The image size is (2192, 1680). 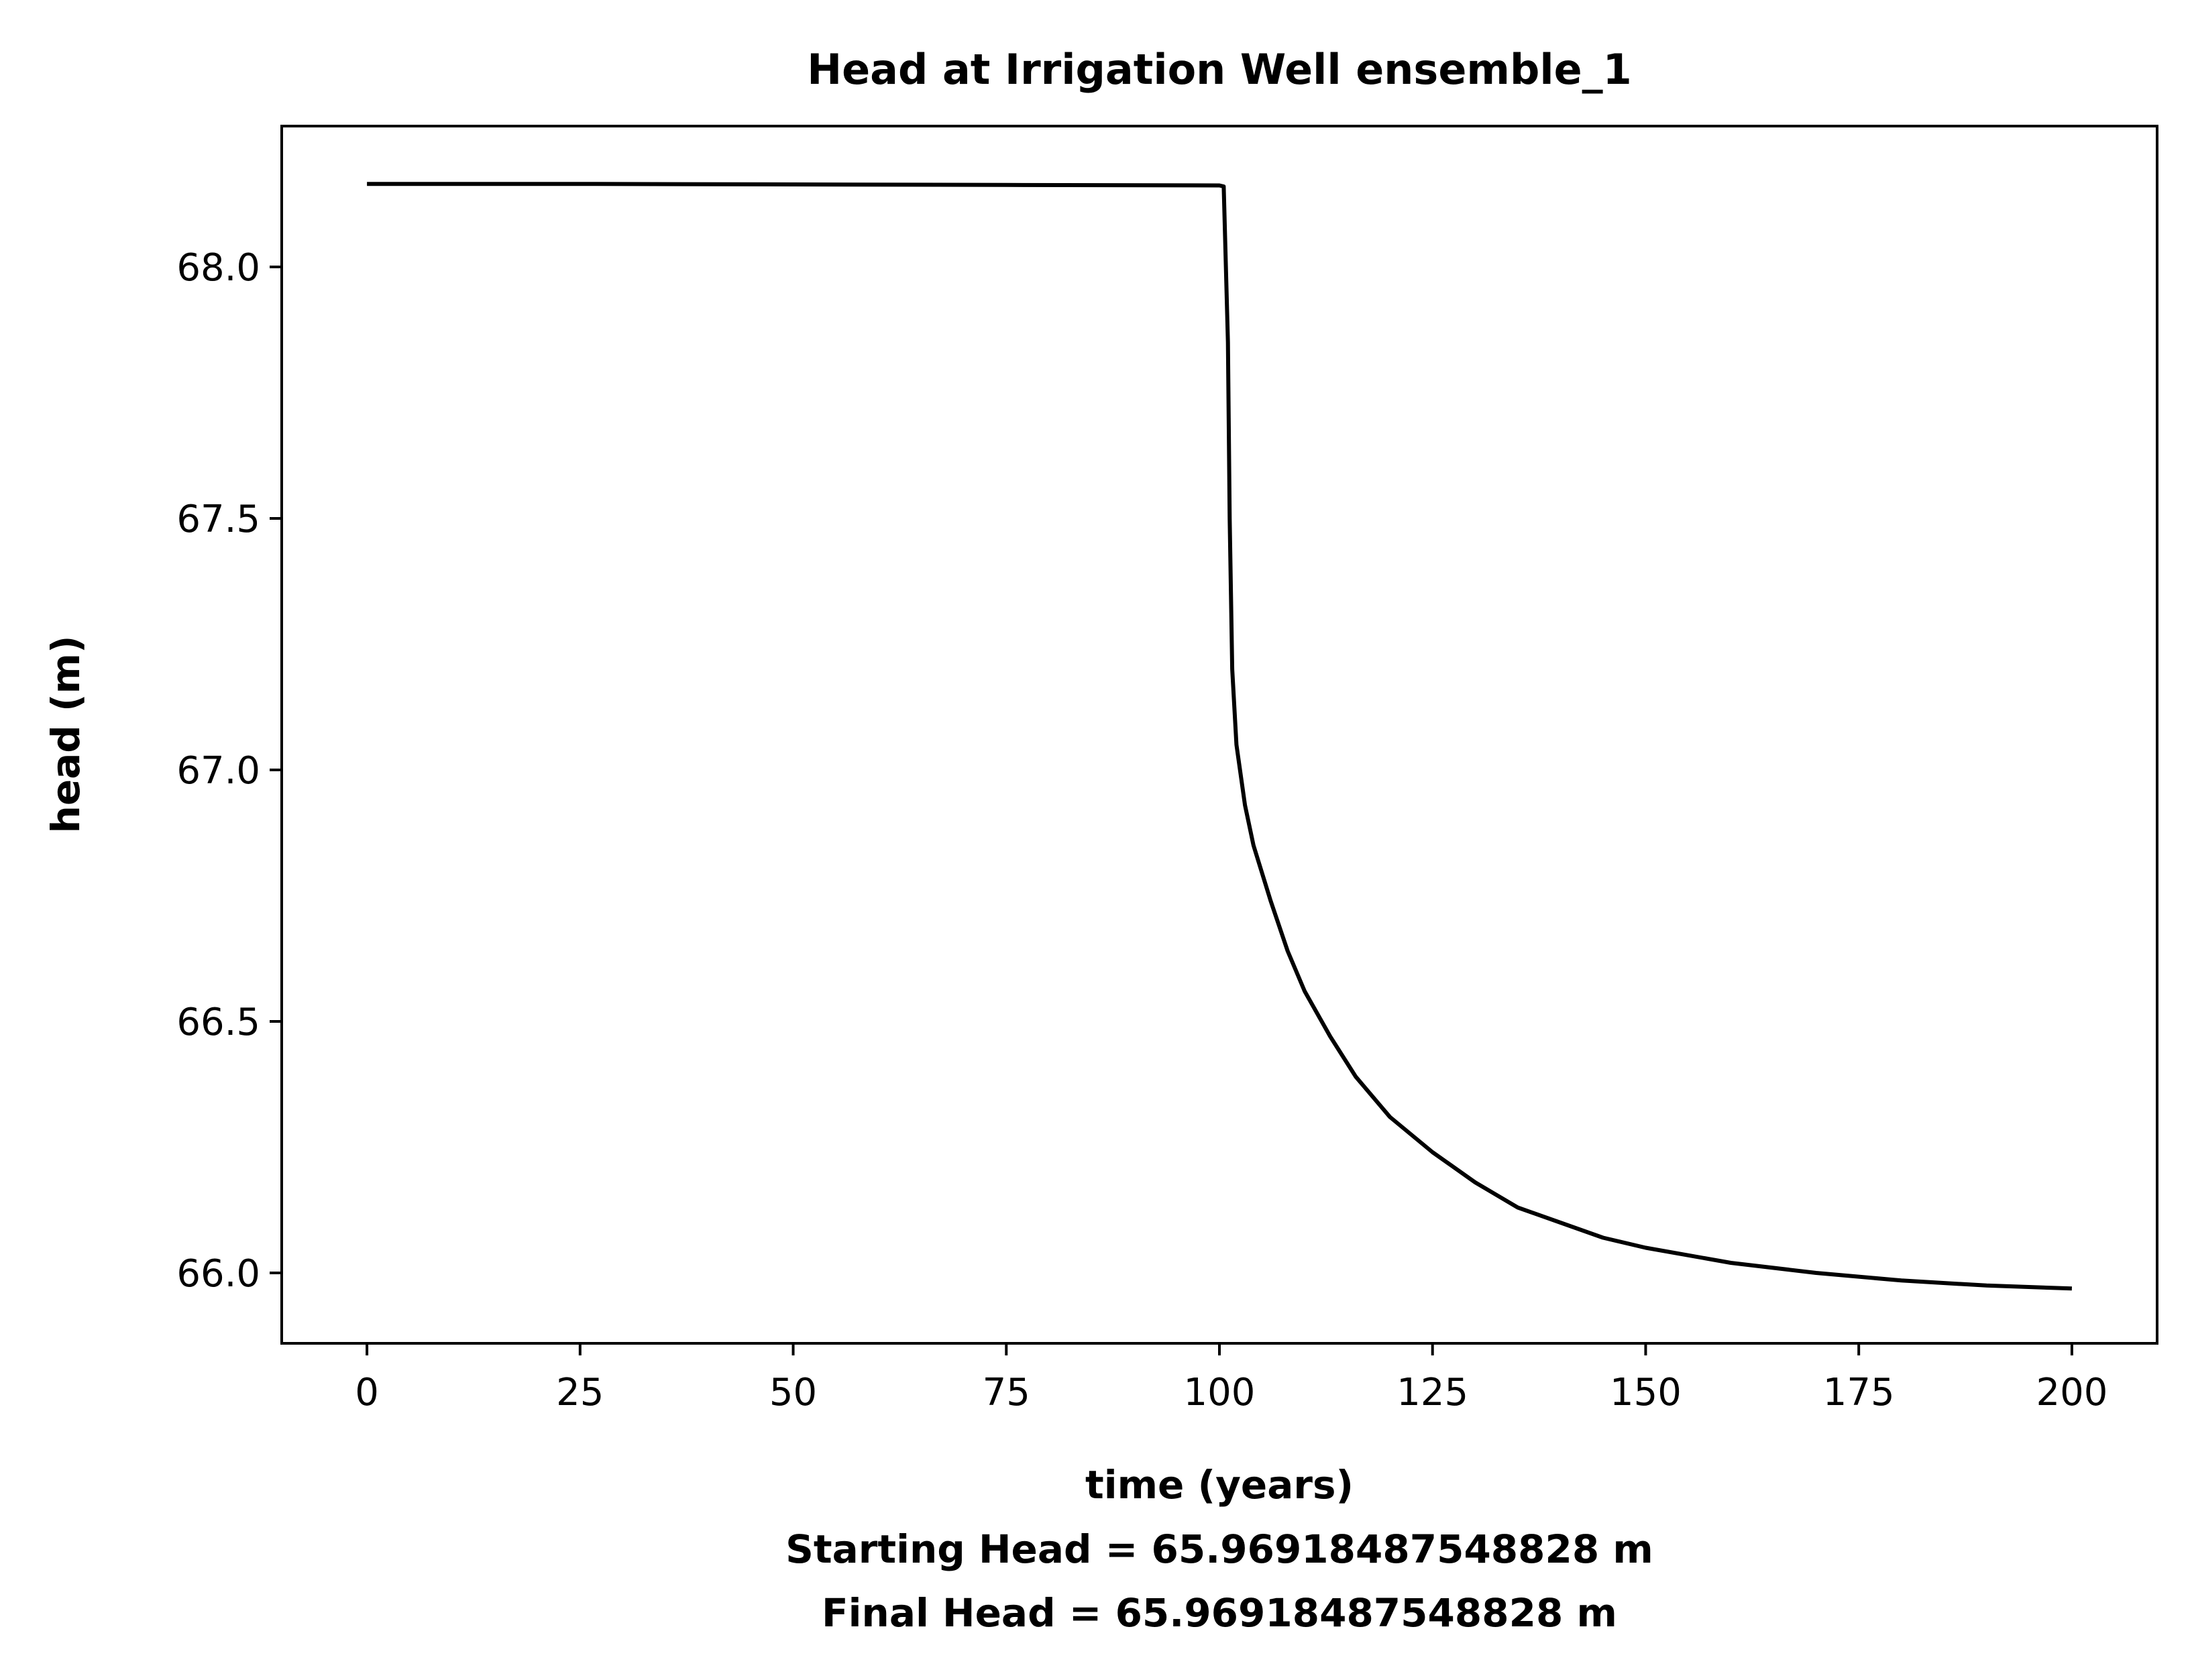 What do you see at coordinates (66, 735) in the screenshot?
I see `y-axis-label: head (m)` at bounding box center [66, 735].